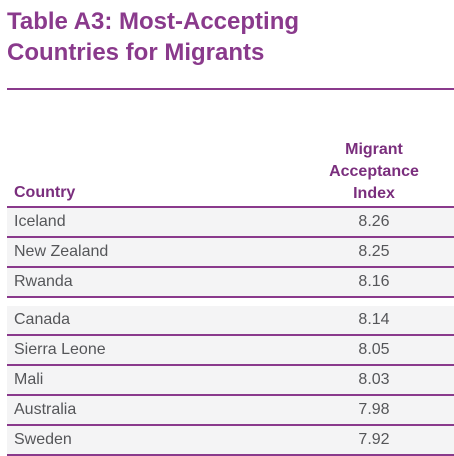 The image size is (454, 456). What do you see at coordinates (230, 381) in the screenshot?
I see `table-row: Mali 8.03` at bounding box center [230, 381].